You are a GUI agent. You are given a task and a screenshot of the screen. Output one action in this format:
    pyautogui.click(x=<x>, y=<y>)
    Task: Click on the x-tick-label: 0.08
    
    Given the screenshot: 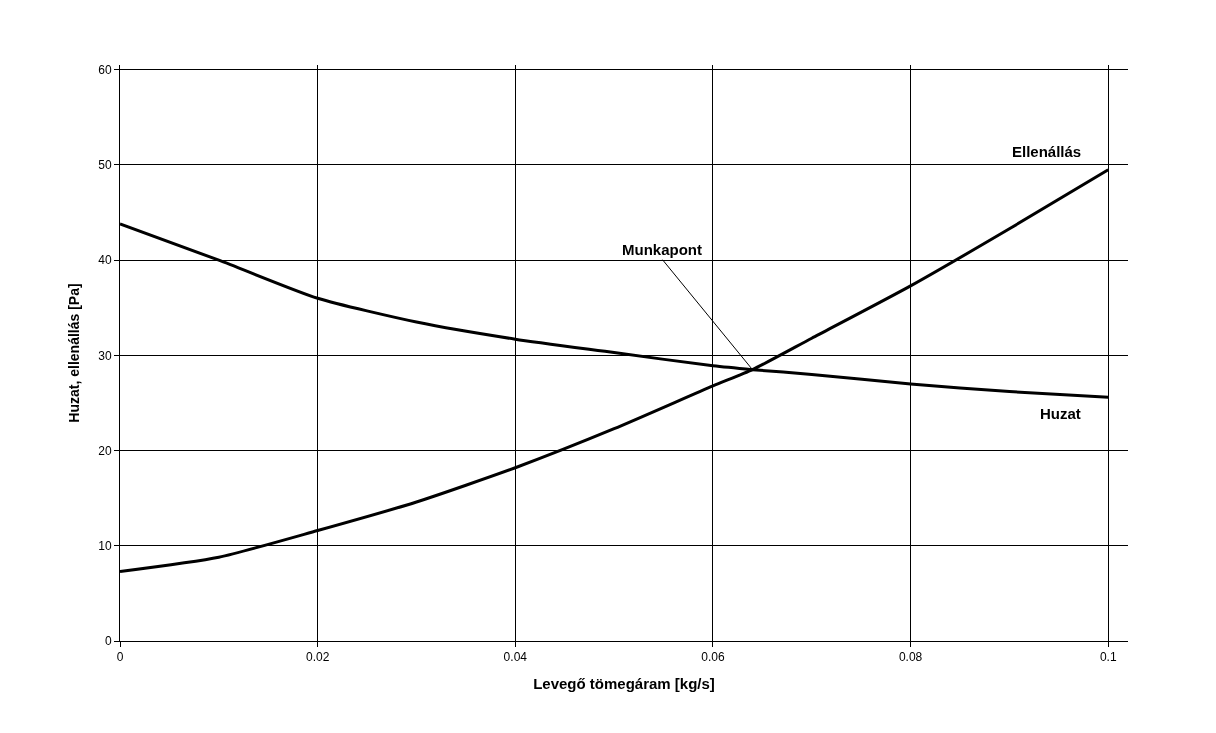 What is the action you would take?
    pyautogui.click(x=910, y=657)
    